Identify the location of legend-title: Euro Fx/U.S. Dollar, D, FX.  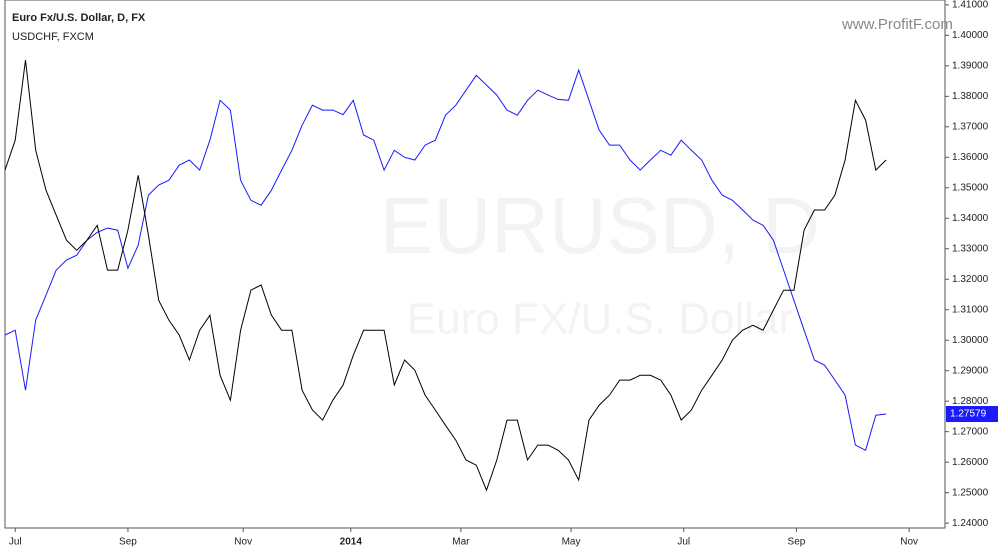
(79, 18).